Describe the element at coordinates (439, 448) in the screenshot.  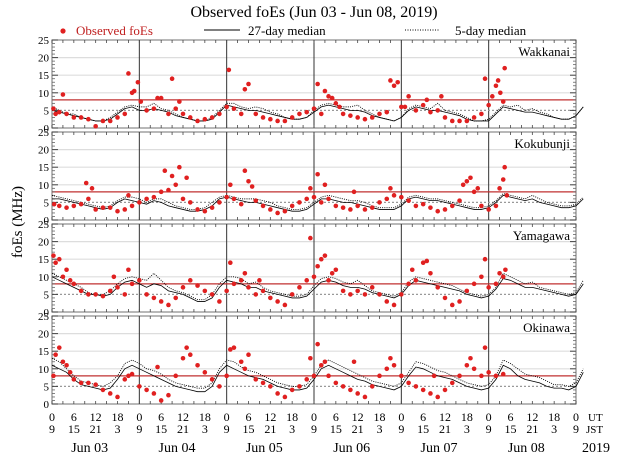
I see `x-day-label: Jun 07` at that location.